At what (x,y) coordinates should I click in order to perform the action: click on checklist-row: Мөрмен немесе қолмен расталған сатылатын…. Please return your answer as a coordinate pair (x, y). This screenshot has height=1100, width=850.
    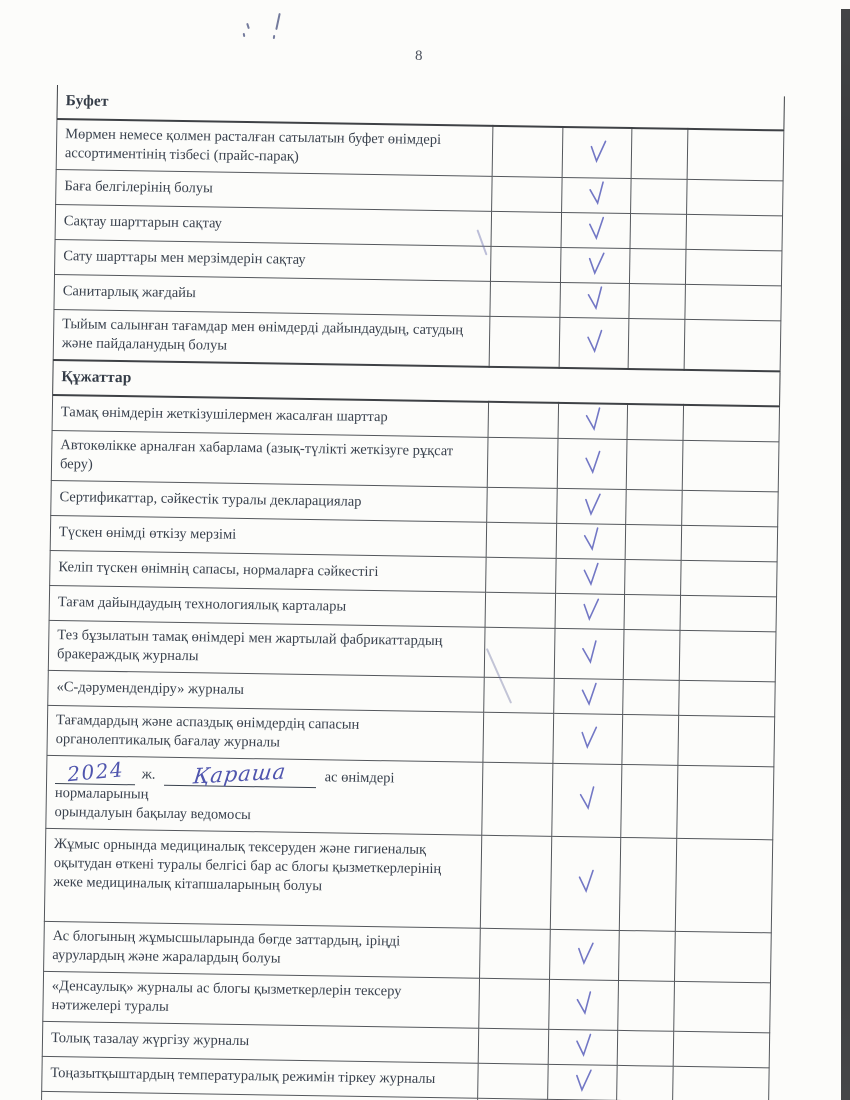
    Looking at the image, I should click on (420, 150).